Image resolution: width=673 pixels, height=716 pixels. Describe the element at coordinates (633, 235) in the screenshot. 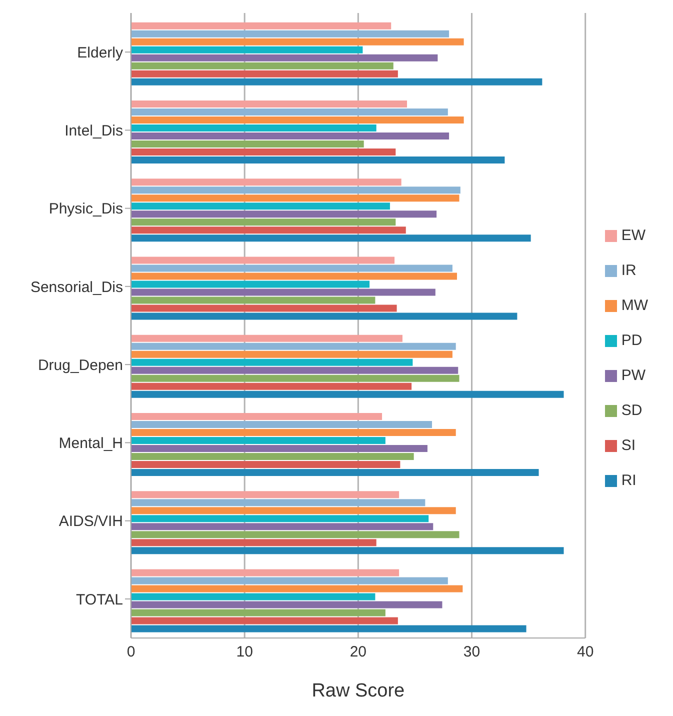

I see `legend-label: EW` at that location.